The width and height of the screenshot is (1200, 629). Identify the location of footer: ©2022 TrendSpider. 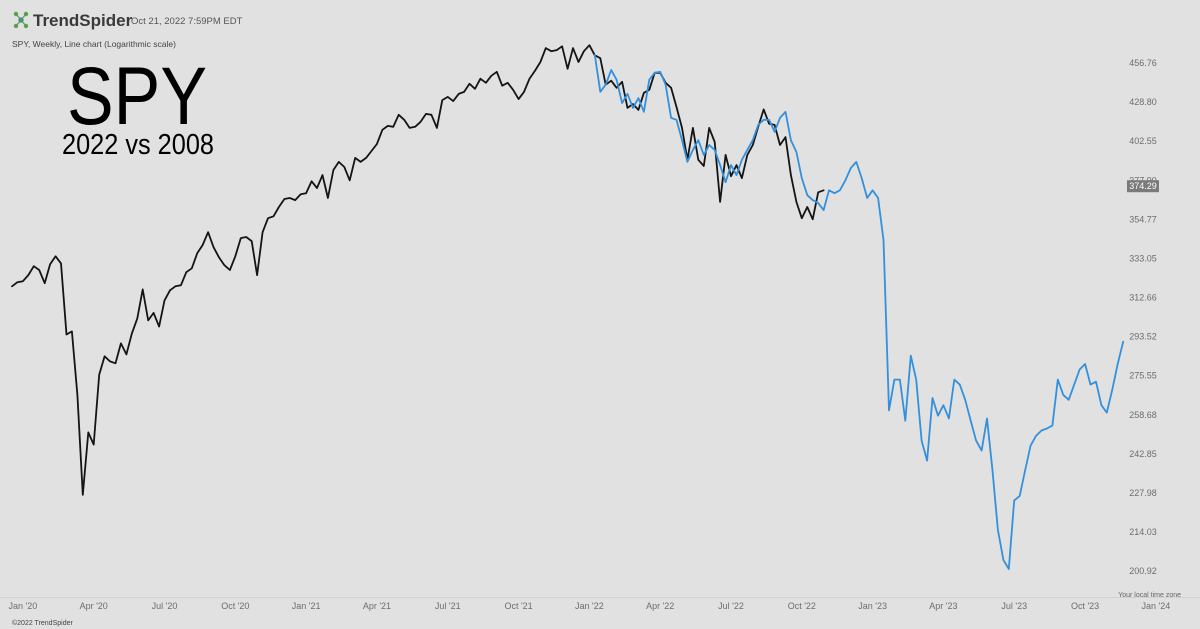
(42, 623).